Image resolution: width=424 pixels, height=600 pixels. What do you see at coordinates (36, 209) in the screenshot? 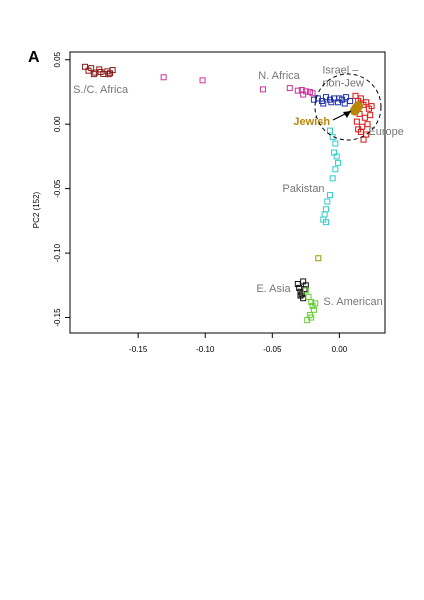
I see `y-axis-label: PC2 (152)` at bounding box center [36, 209].